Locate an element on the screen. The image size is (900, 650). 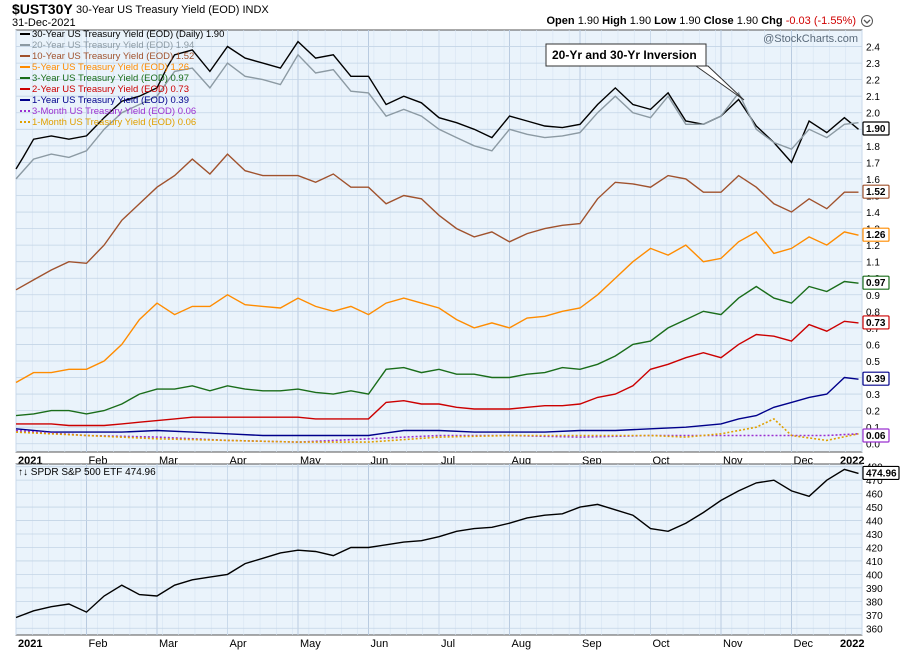
value-badge-label: 0.97 is located at coordinates (876, 283).